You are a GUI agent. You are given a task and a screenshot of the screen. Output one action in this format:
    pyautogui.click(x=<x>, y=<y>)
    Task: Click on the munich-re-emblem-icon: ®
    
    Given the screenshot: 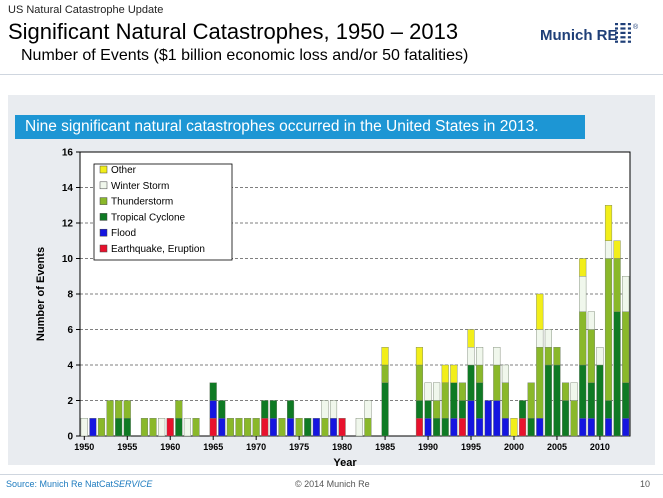 What is the action you would take?
    pyautogui.click(x=627, y=33)
    